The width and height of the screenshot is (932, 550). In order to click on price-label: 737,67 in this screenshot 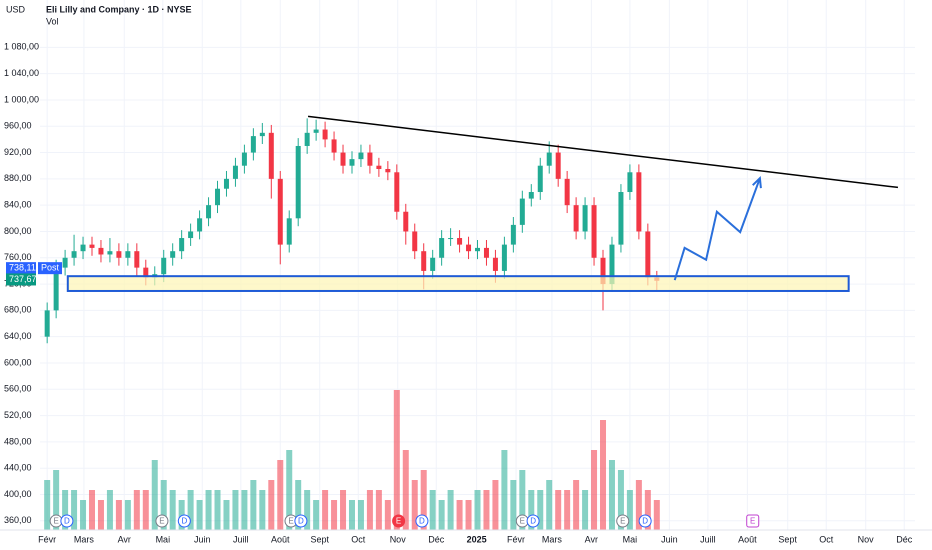, I will do `click(23, 279)`.